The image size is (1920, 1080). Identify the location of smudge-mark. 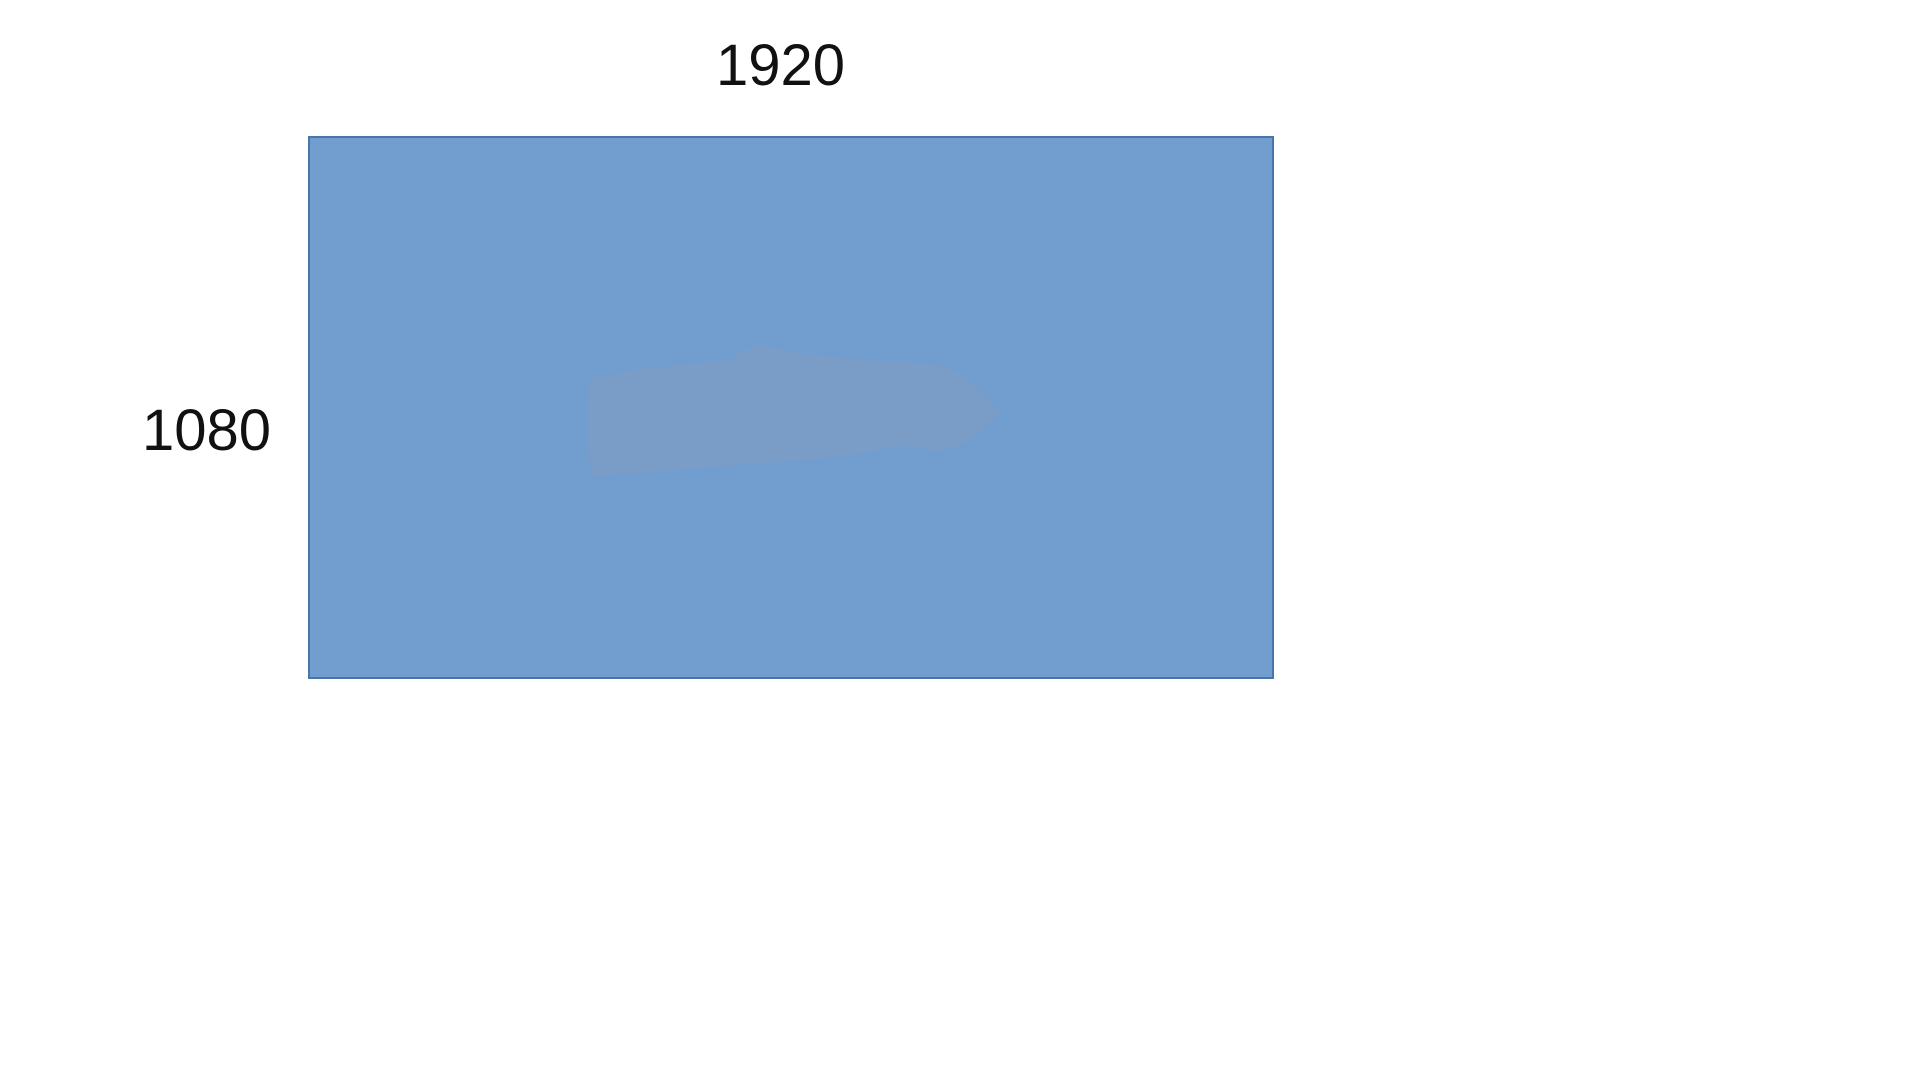
(793, 410).